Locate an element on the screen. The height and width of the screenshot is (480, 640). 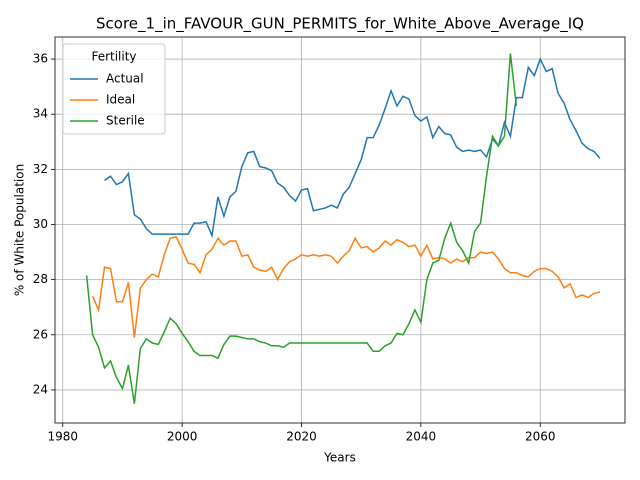
y-tick-label: 32 is located at coordinates (40, 169).